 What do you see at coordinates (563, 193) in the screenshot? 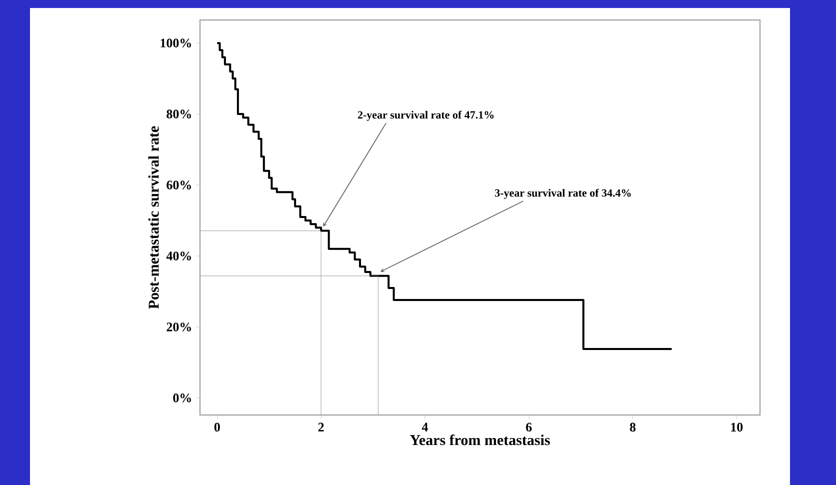
I see `annotation: 3-year survival rate of 34.4%` at bounding box center [563, 193].